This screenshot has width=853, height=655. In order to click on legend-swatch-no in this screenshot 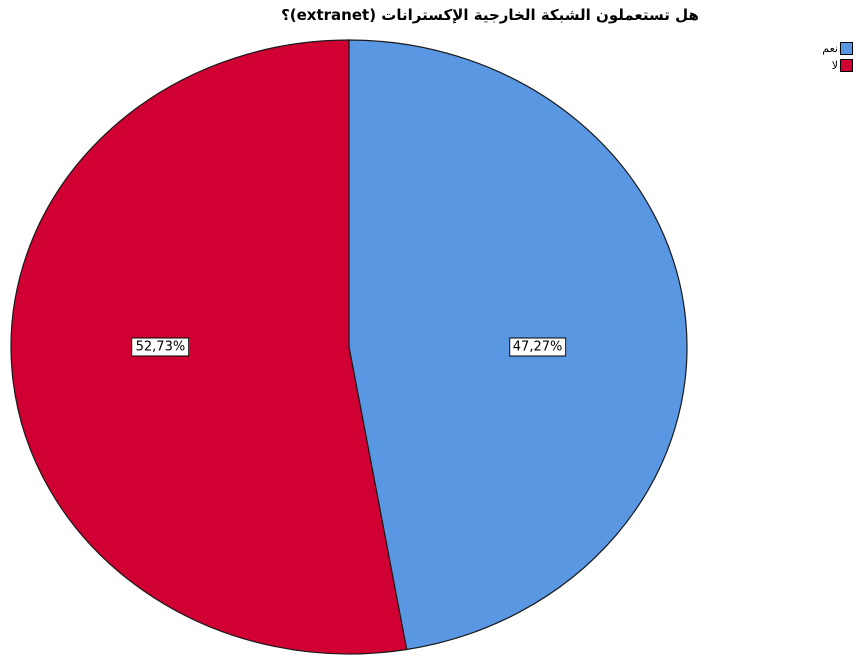, I will do `click(846, 65)`.